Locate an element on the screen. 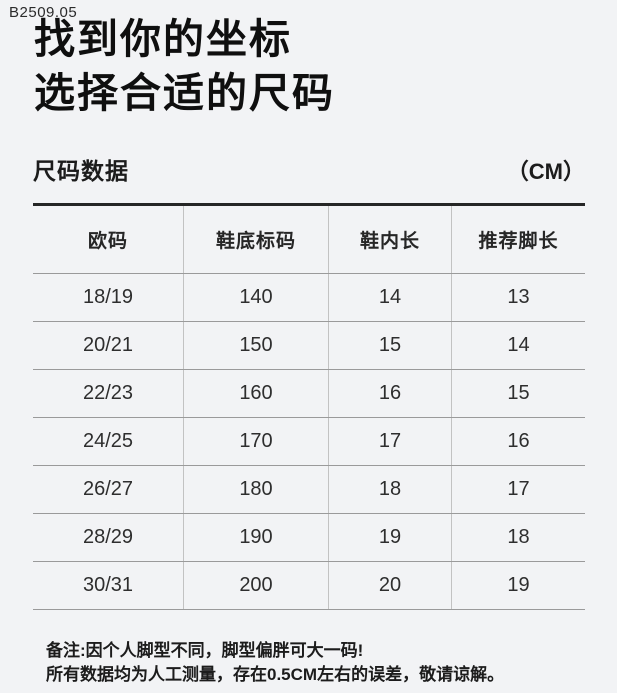  table-cell: 30/31 is located at coordinates (108, 585).